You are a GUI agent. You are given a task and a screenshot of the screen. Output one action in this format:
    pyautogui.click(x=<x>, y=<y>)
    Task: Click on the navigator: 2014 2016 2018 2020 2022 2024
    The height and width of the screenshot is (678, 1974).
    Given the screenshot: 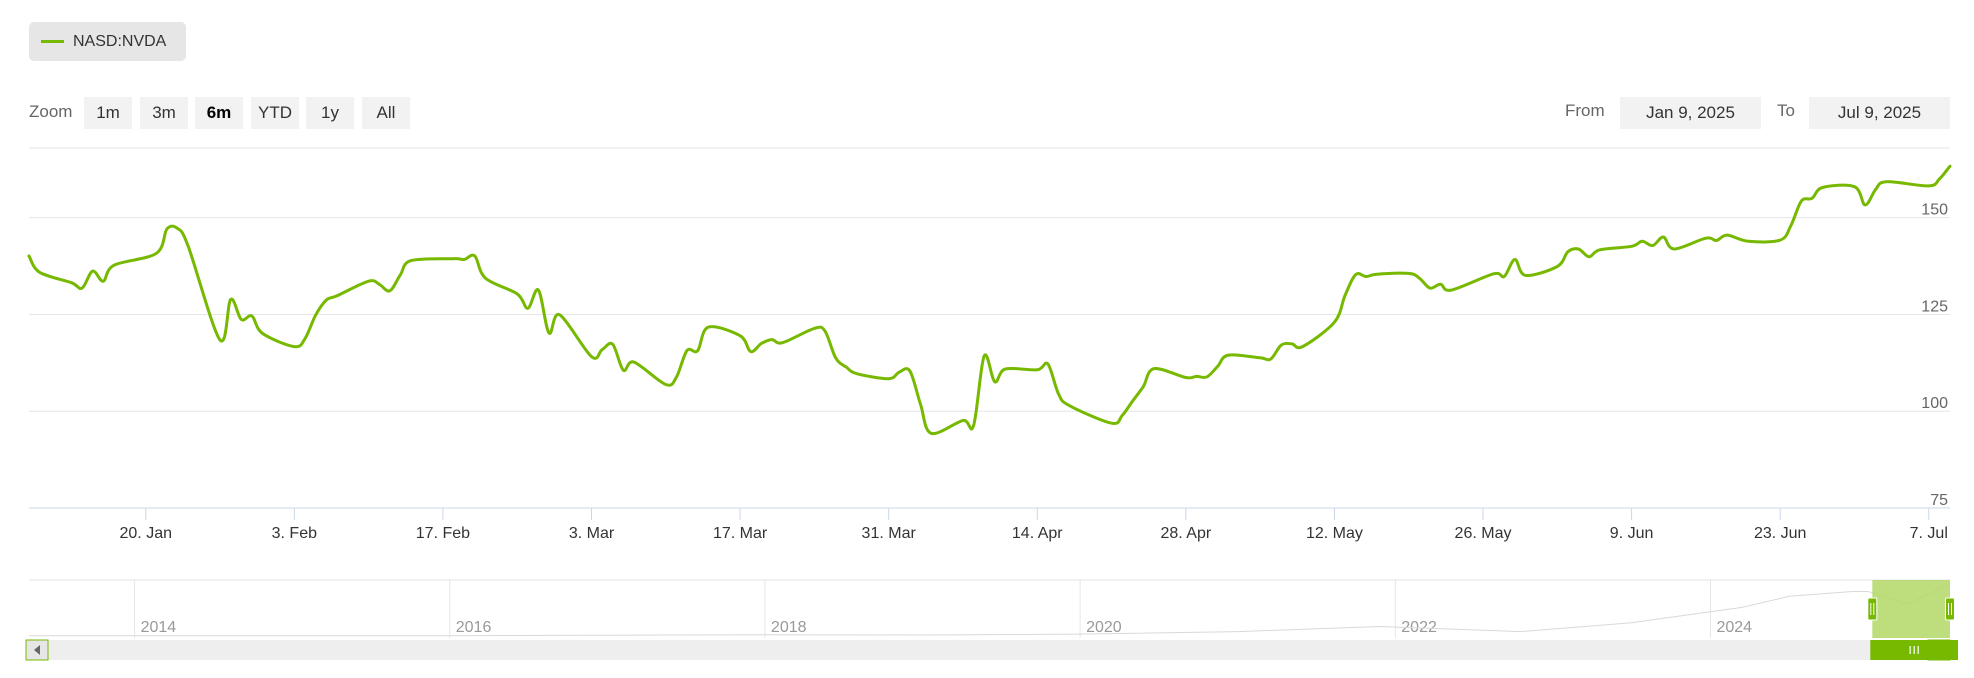 What is the action you would take?
    pyautogui.click(x=991, y=620)
    